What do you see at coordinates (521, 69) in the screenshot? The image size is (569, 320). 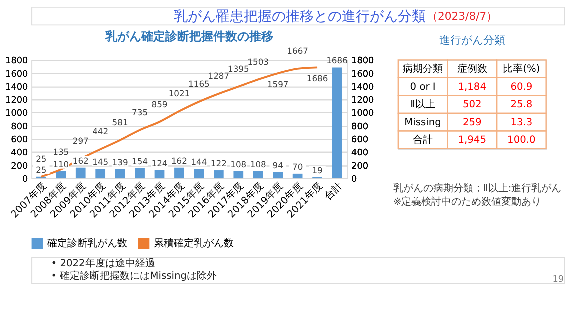 I see `legend-label: 比率(%)` at bounding box center [521, 69].